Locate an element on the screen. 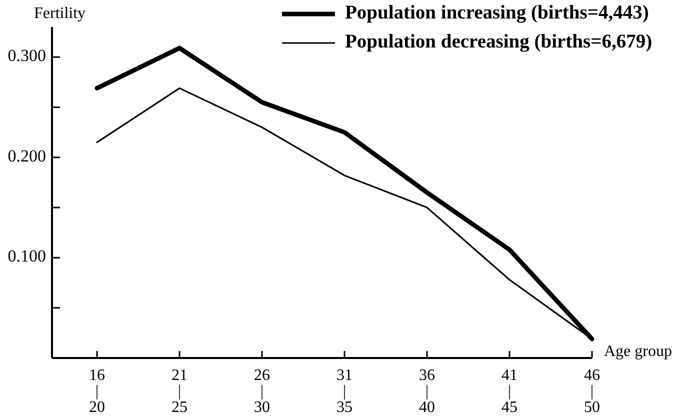 This screenshot has height=419, width=694. y-tick-label: 0.300 is located at coordinates (27, 55).